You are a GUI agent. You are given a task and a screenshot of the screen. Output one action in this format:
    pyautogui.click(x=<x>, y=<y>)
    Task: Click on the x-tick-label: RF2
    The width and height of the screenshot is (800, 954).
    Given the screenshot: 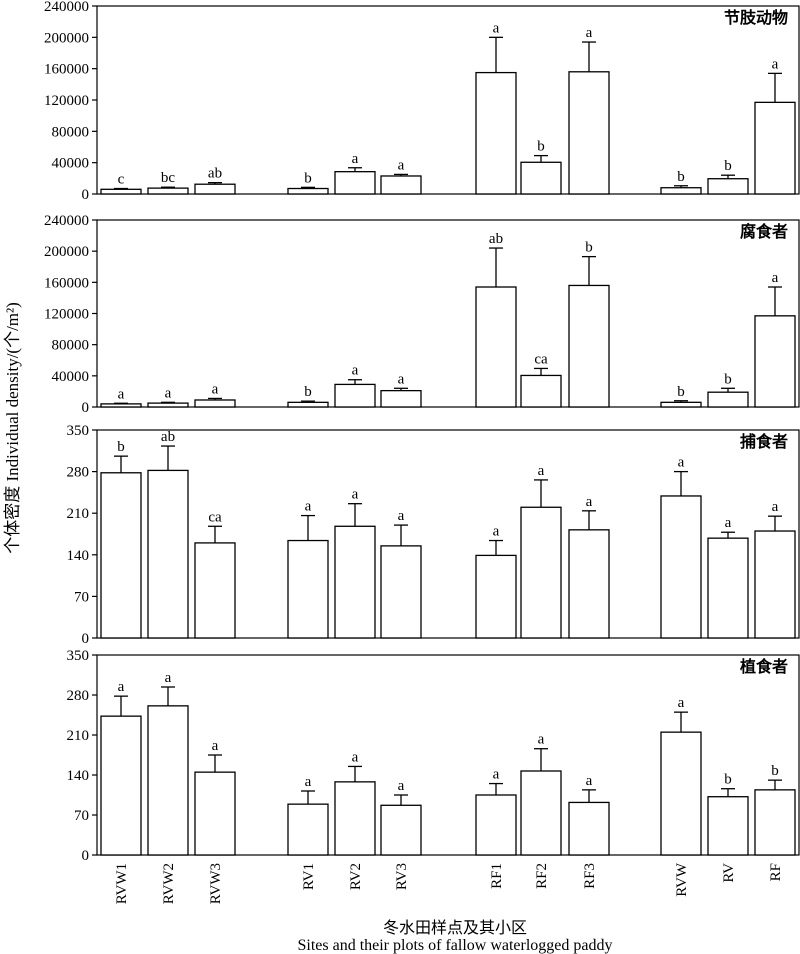 What is the action you would take?
    pyautogui.click(x=542, y=876)
    